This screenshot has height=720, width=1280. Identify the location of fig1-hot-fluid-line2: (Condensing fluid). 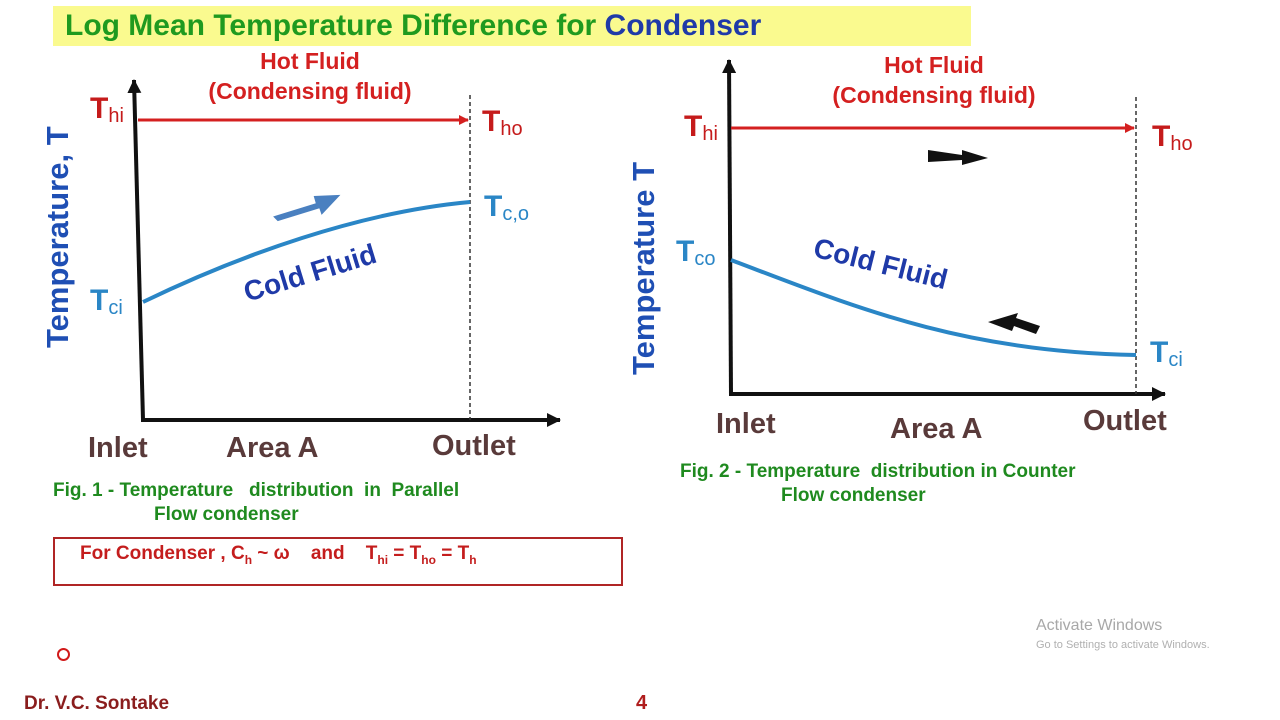
(310, 91).